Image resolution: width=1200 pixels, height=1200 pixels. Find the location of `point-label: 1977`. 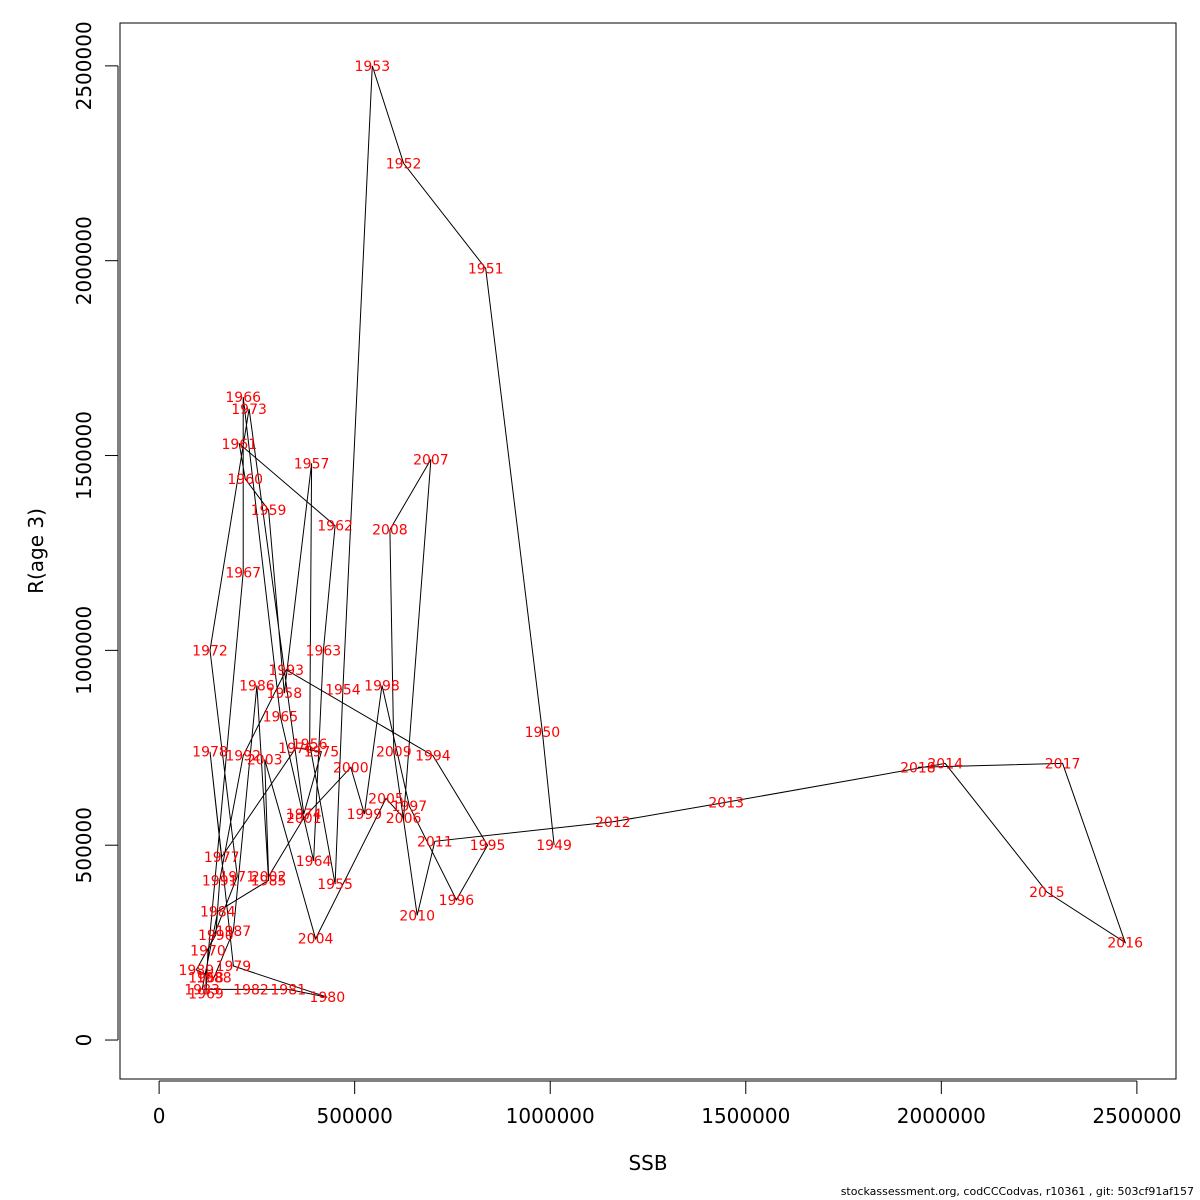

point-label: 1977 is located at coordinates (222, 858).